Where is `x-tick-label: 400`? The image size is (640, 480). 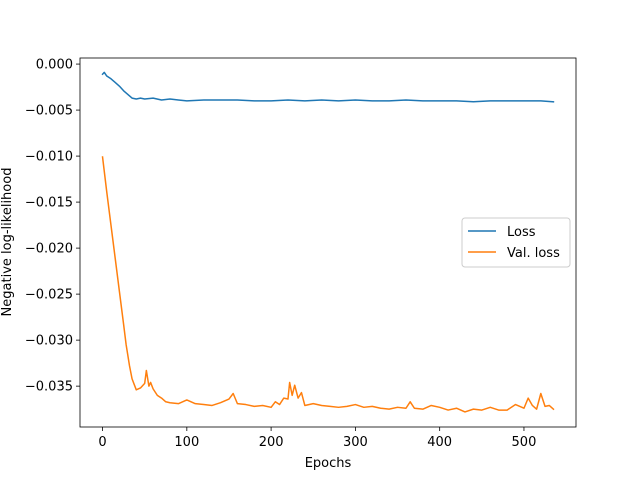 x-tick-label: 400 is located at coordinates (439, 442).